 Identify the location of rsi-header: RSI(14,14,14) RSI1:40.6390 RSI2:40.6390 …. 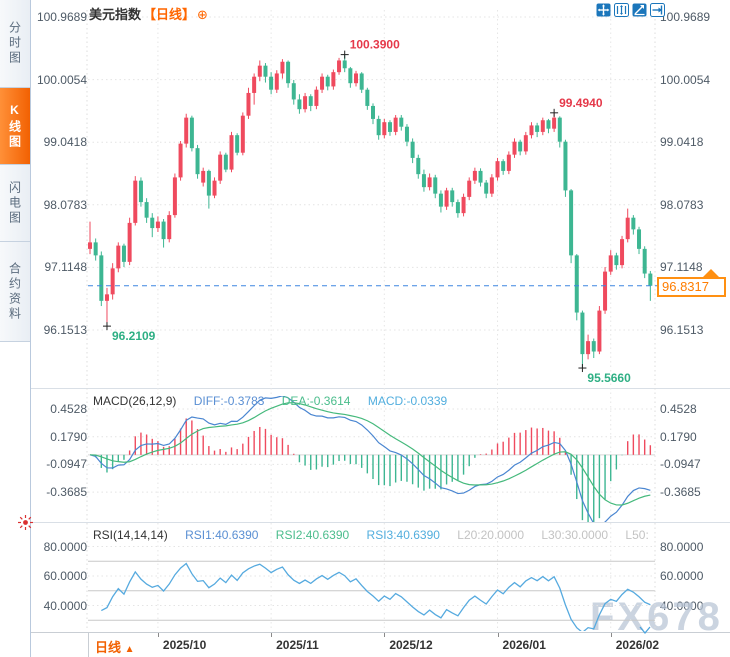
(378, 535).